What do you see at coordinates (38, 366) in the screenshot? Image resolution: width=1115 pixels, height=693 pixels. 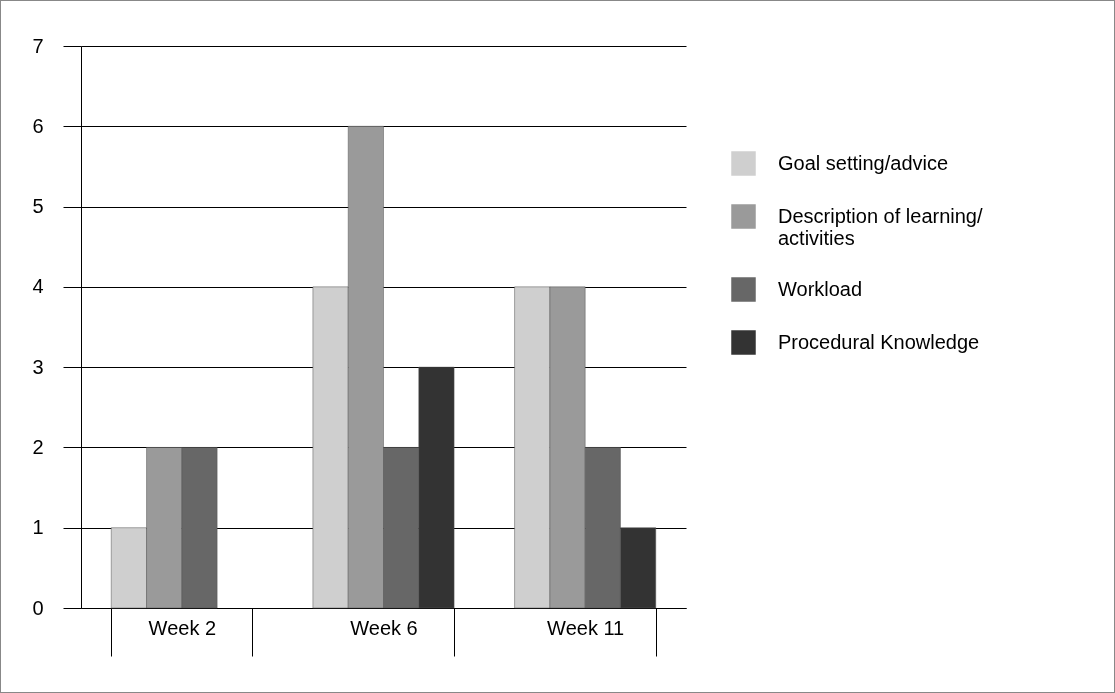 I see `y-tick-label: 3` at bounding box center [38, 366].